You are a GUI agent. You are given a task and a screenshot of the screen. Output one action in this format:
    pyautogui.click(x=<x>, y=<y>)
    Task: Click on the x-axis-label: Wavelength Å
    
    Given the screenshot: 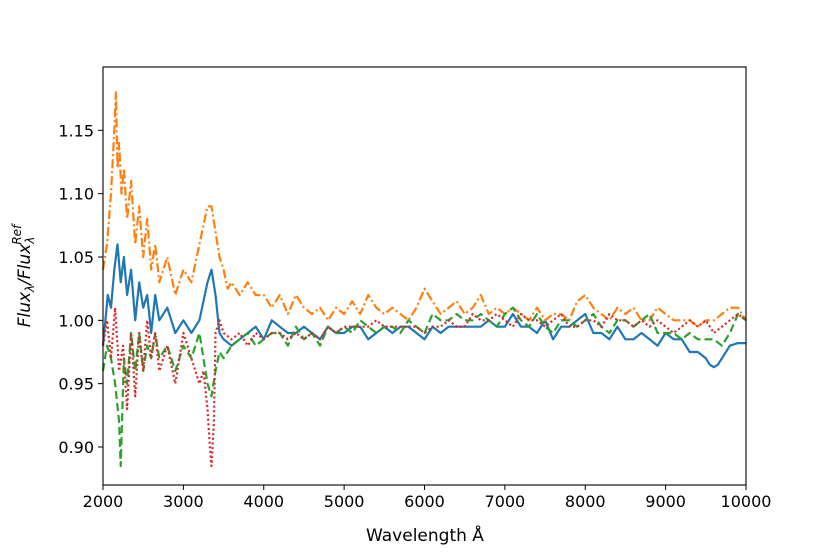 What is the action you would take?
    pyautogui.click(x=425, y=535)
    